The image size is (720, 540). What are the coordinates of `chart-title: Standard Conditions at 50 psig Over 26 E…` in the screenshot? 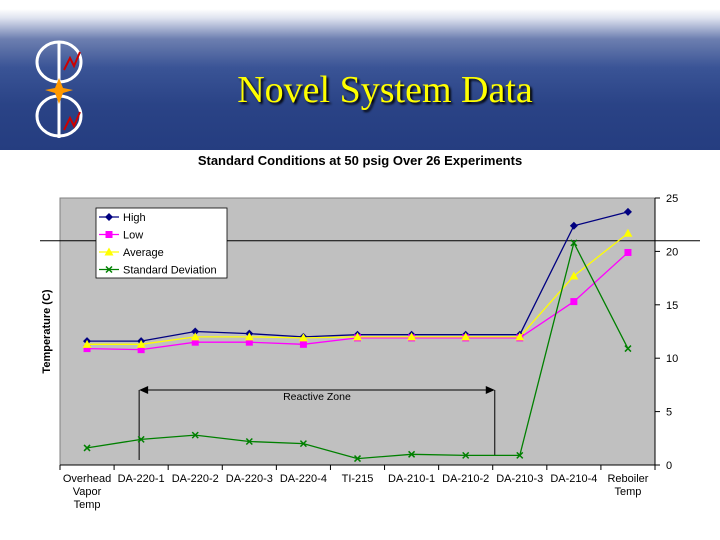 It's located at (360, 160).